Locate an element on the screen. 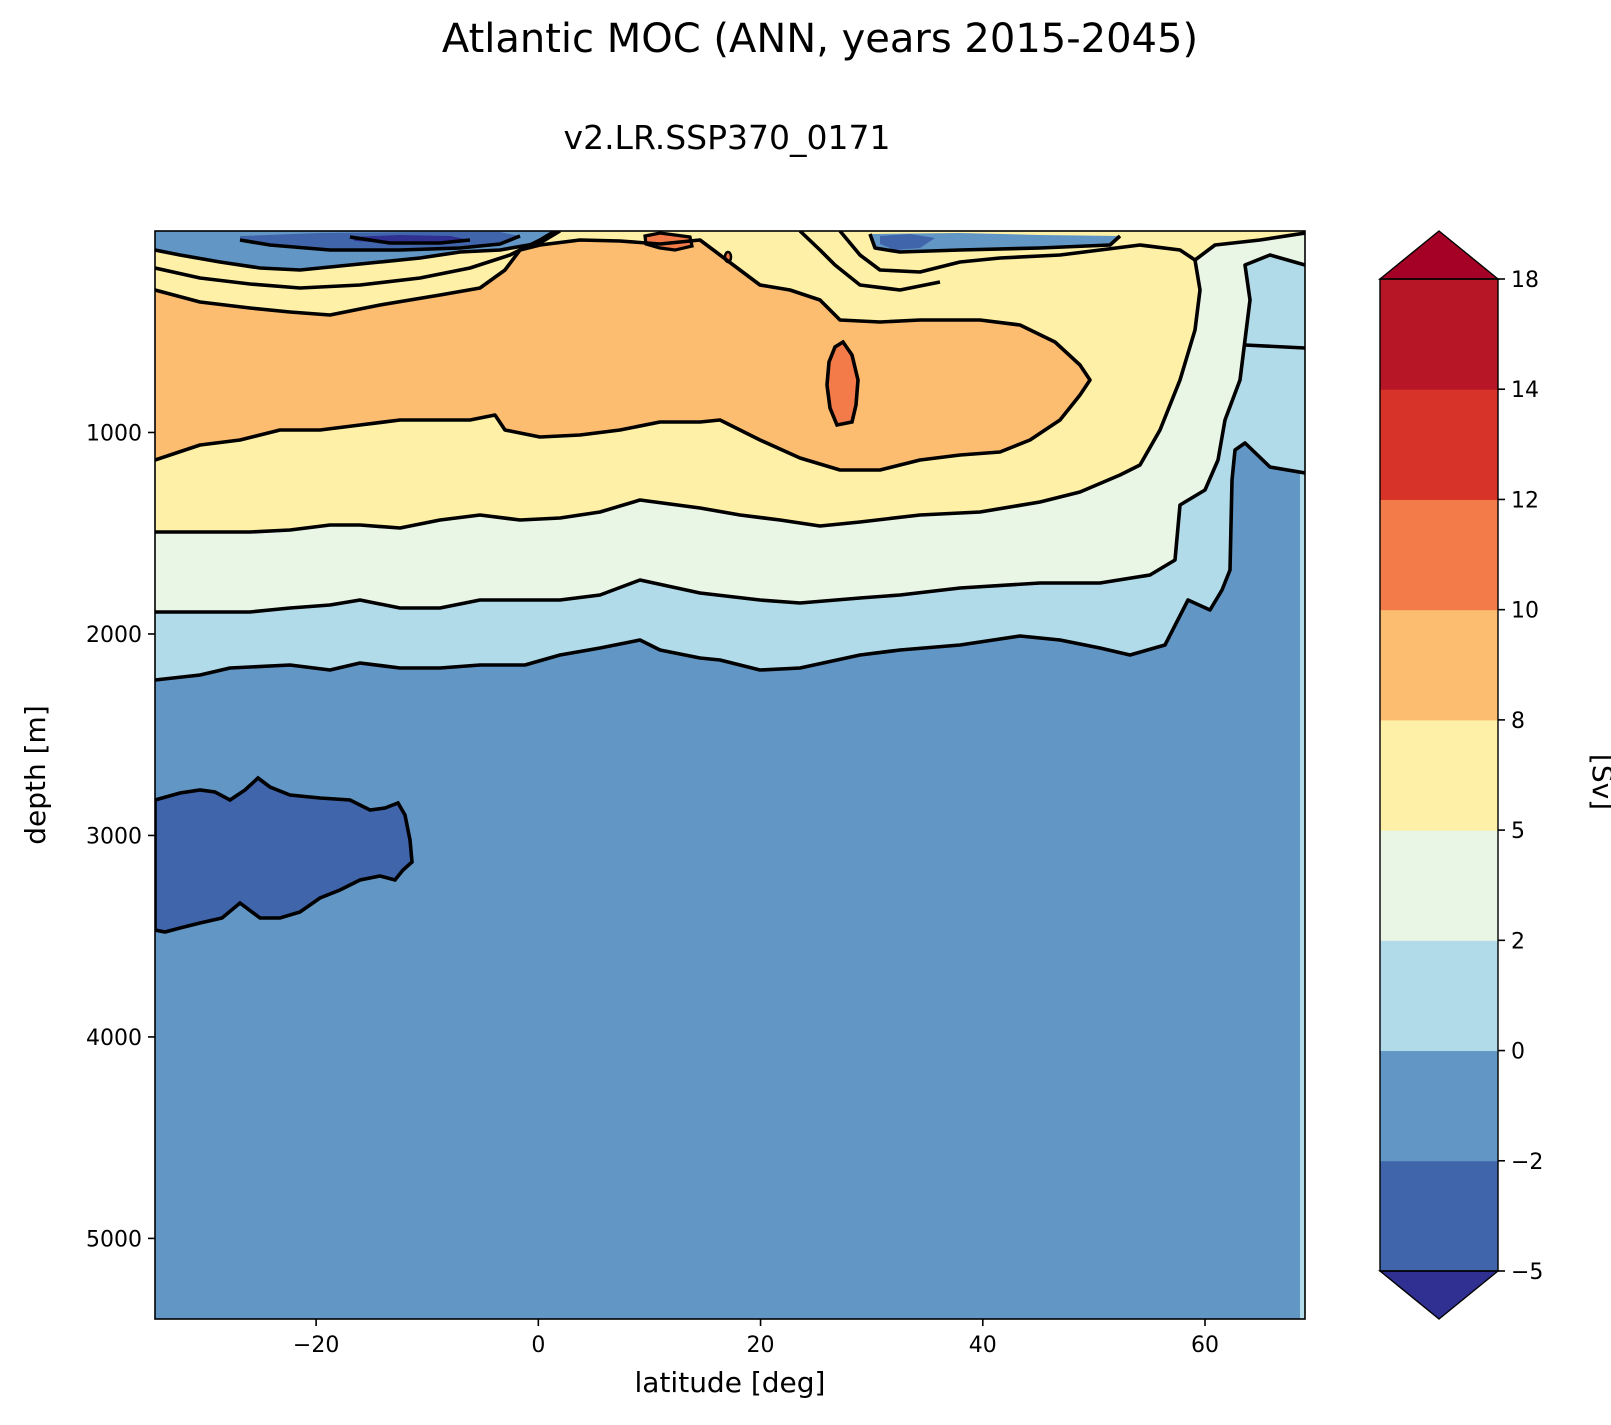 The image size is (1611, 1425). x-axis-label: latitude [deg] is located at coordinates (730, 1382).